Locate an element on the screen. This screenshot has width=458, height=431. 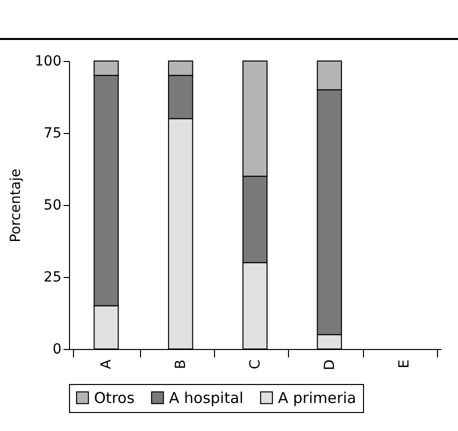
x-tick-label: C is located at coordinates (256, 364).